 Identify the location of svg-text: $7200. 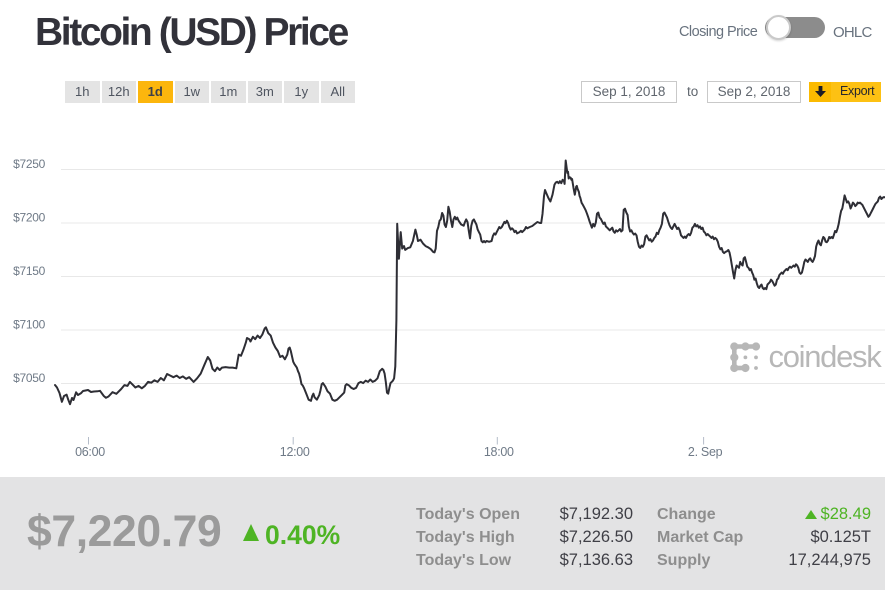
(29, 218).